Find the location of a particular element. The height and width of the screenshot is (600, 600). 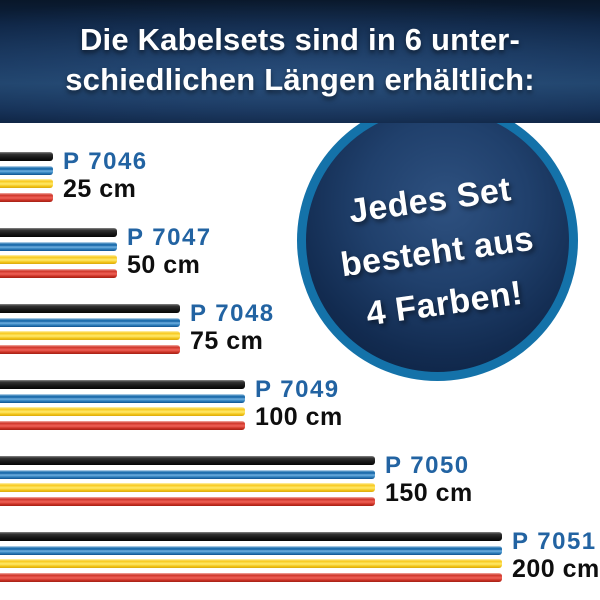

cable-labels: P 7046 25 cm is located at coordinates (105, 175).